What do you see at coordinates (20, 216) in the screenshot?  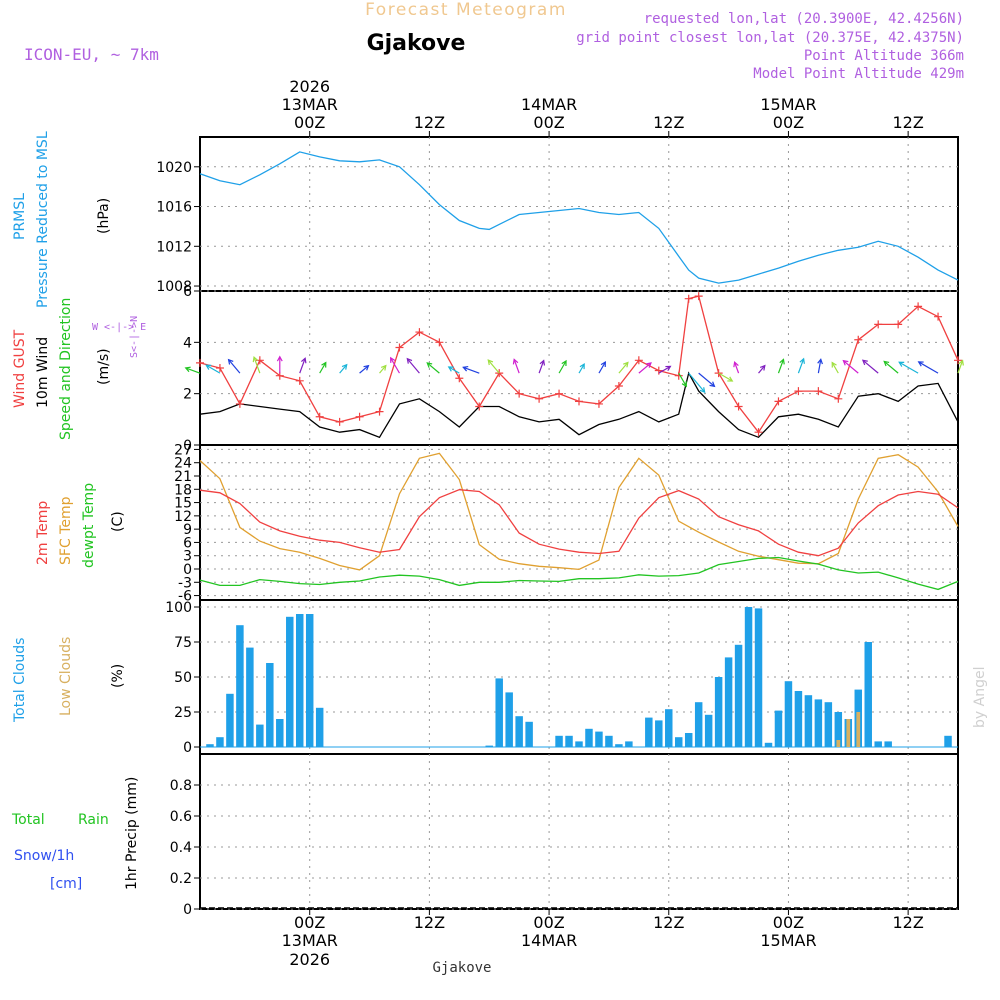 I see `prmsl-label: PRMSL` at bounding box center [20, 216].